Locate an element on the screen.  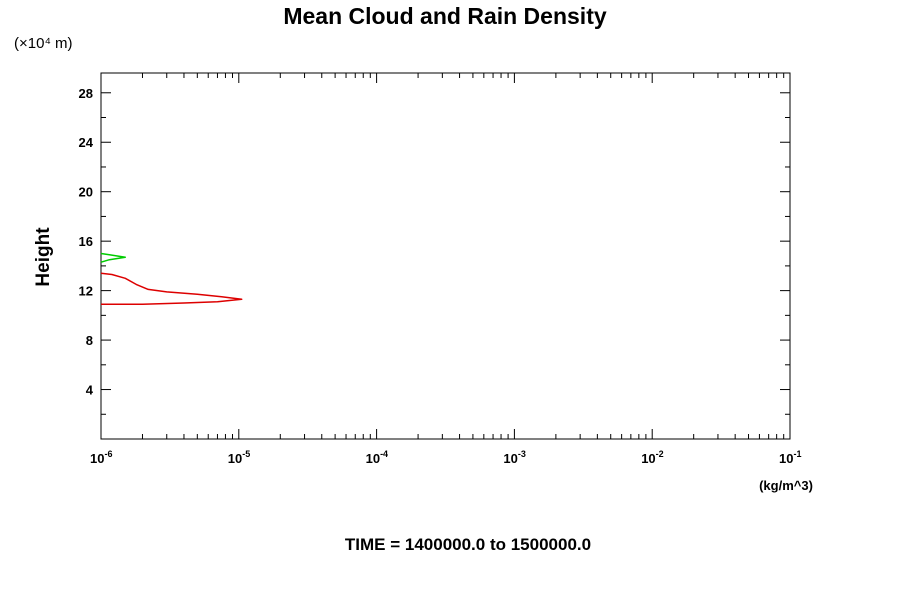
y-axis-label: Height is located at coordinates (43, 257).